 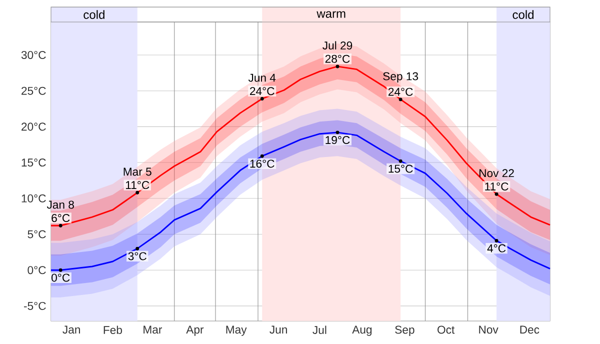 What do you see at coordinates (236, 331) in the screenshot?
I see `x-tick-label: May` at bounding box center [236, 331].